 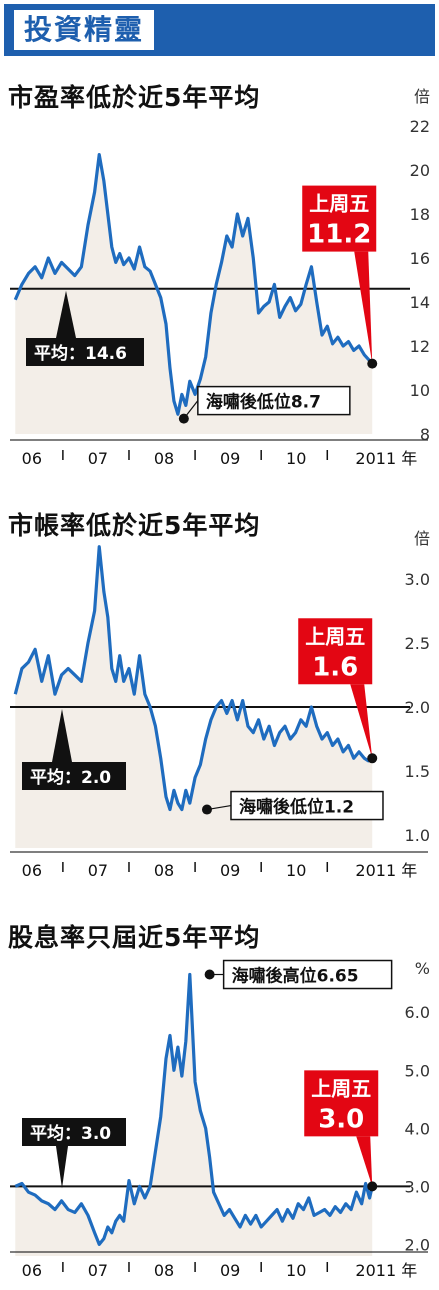 What do you see at coordinates (70, 1133) in the screenshot?
I see `average-label: 平均：3.0` at bounding box center [70, 1133].